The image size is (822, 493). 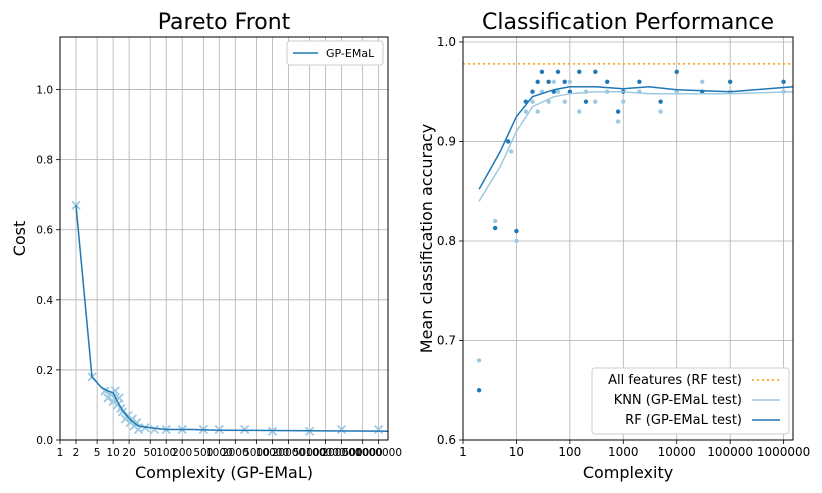 What do you see at coordinates (628, 472) in the screenshot?
I see `classification-x-axis-label: Complexity` at bounding box center [628, 472].